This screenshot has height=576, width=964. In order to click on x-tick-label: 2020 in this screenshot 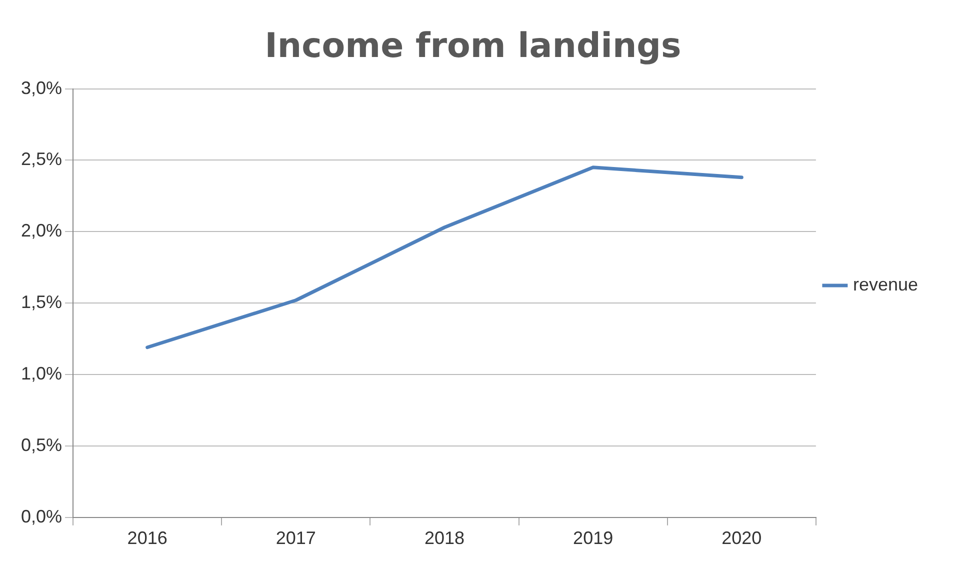, I will do `click(742, 538)`.